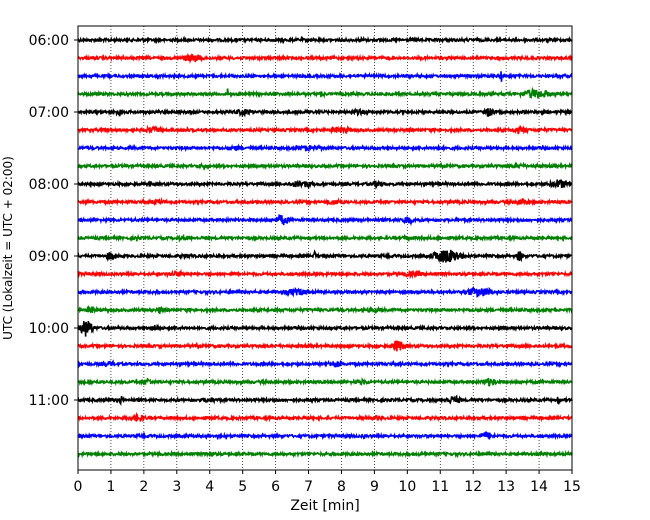  Describe the element at coordinates (327, 482) in the screenshot. I see `x-axis-ticks: 0 1 2 3 4 5 6 7 8 9 10 11 12 13 14 15` at that location.